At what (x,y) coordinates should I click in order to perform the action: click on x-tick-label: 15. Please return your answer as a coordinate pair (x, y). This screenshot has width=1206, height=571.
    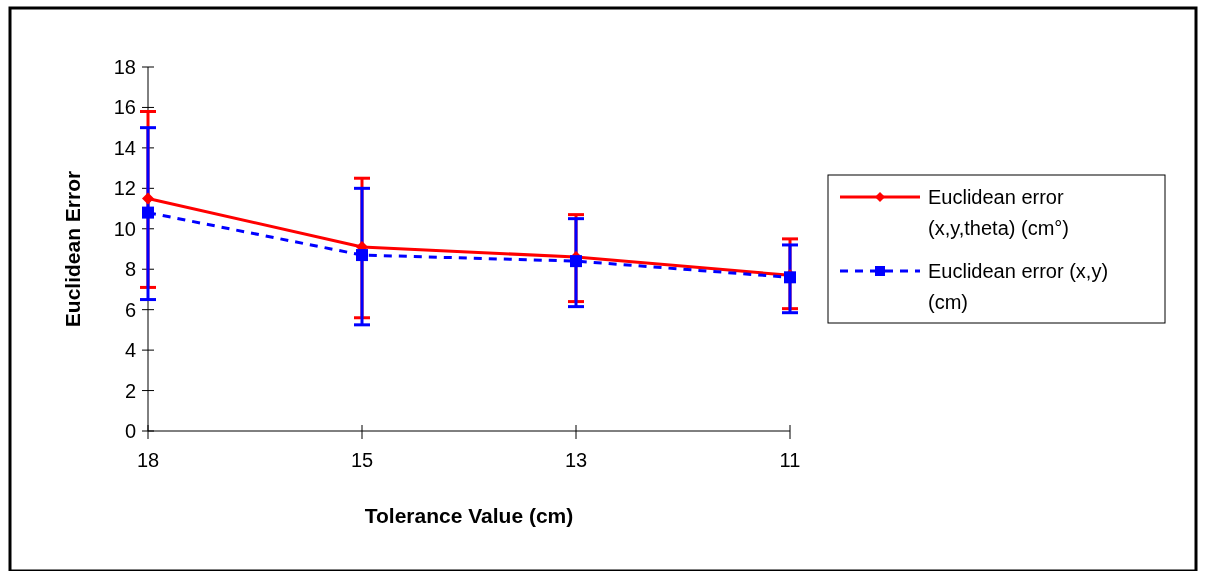
    Looking at the image, I should click on (362, 460).